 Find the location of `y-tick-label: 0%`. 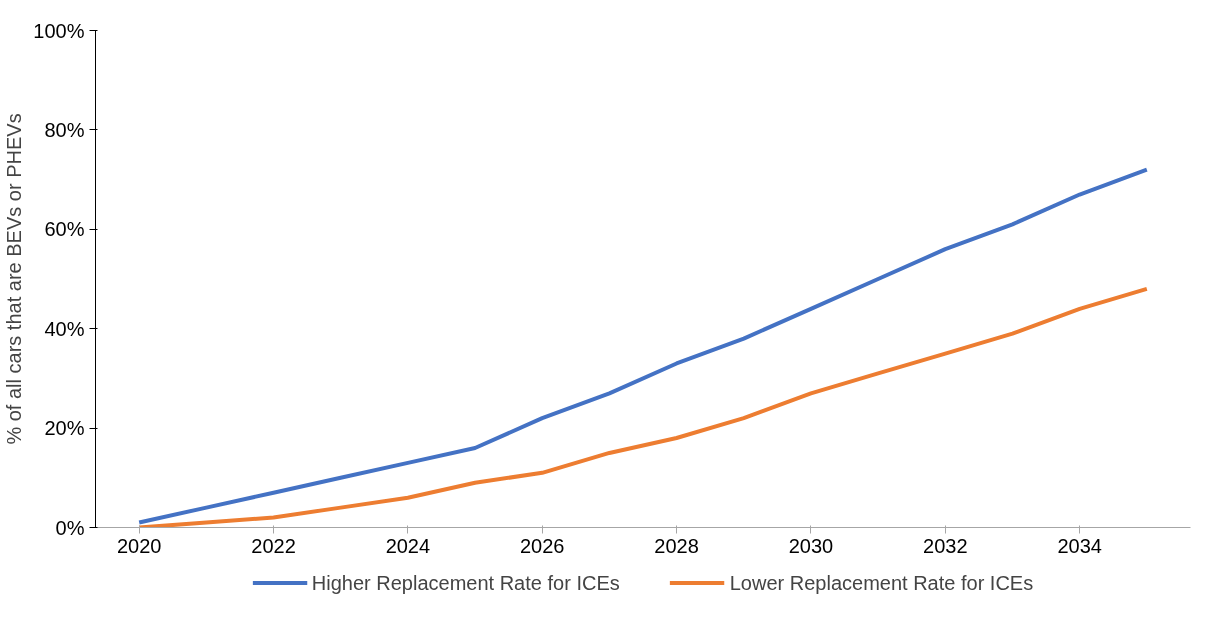

y-tick-label: 0% is located at coordinates (70, 527).